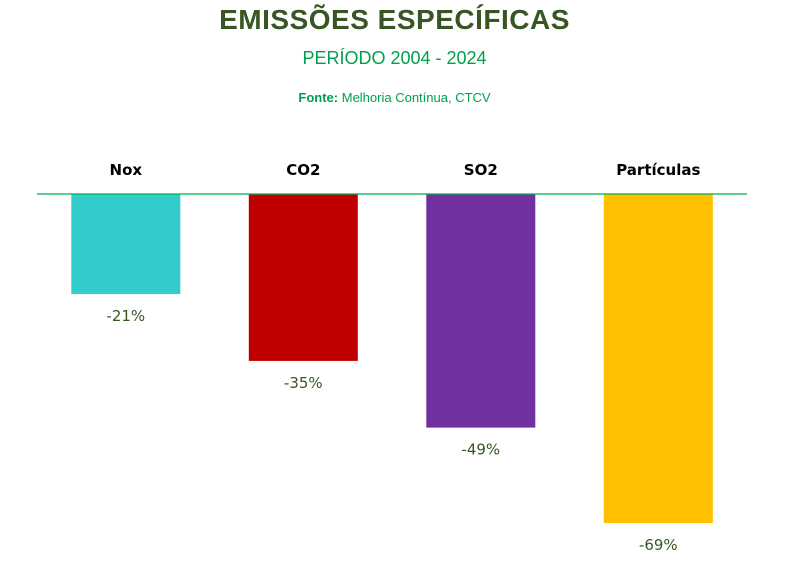  I want to click on bar-part-culas, so click(658, 358).